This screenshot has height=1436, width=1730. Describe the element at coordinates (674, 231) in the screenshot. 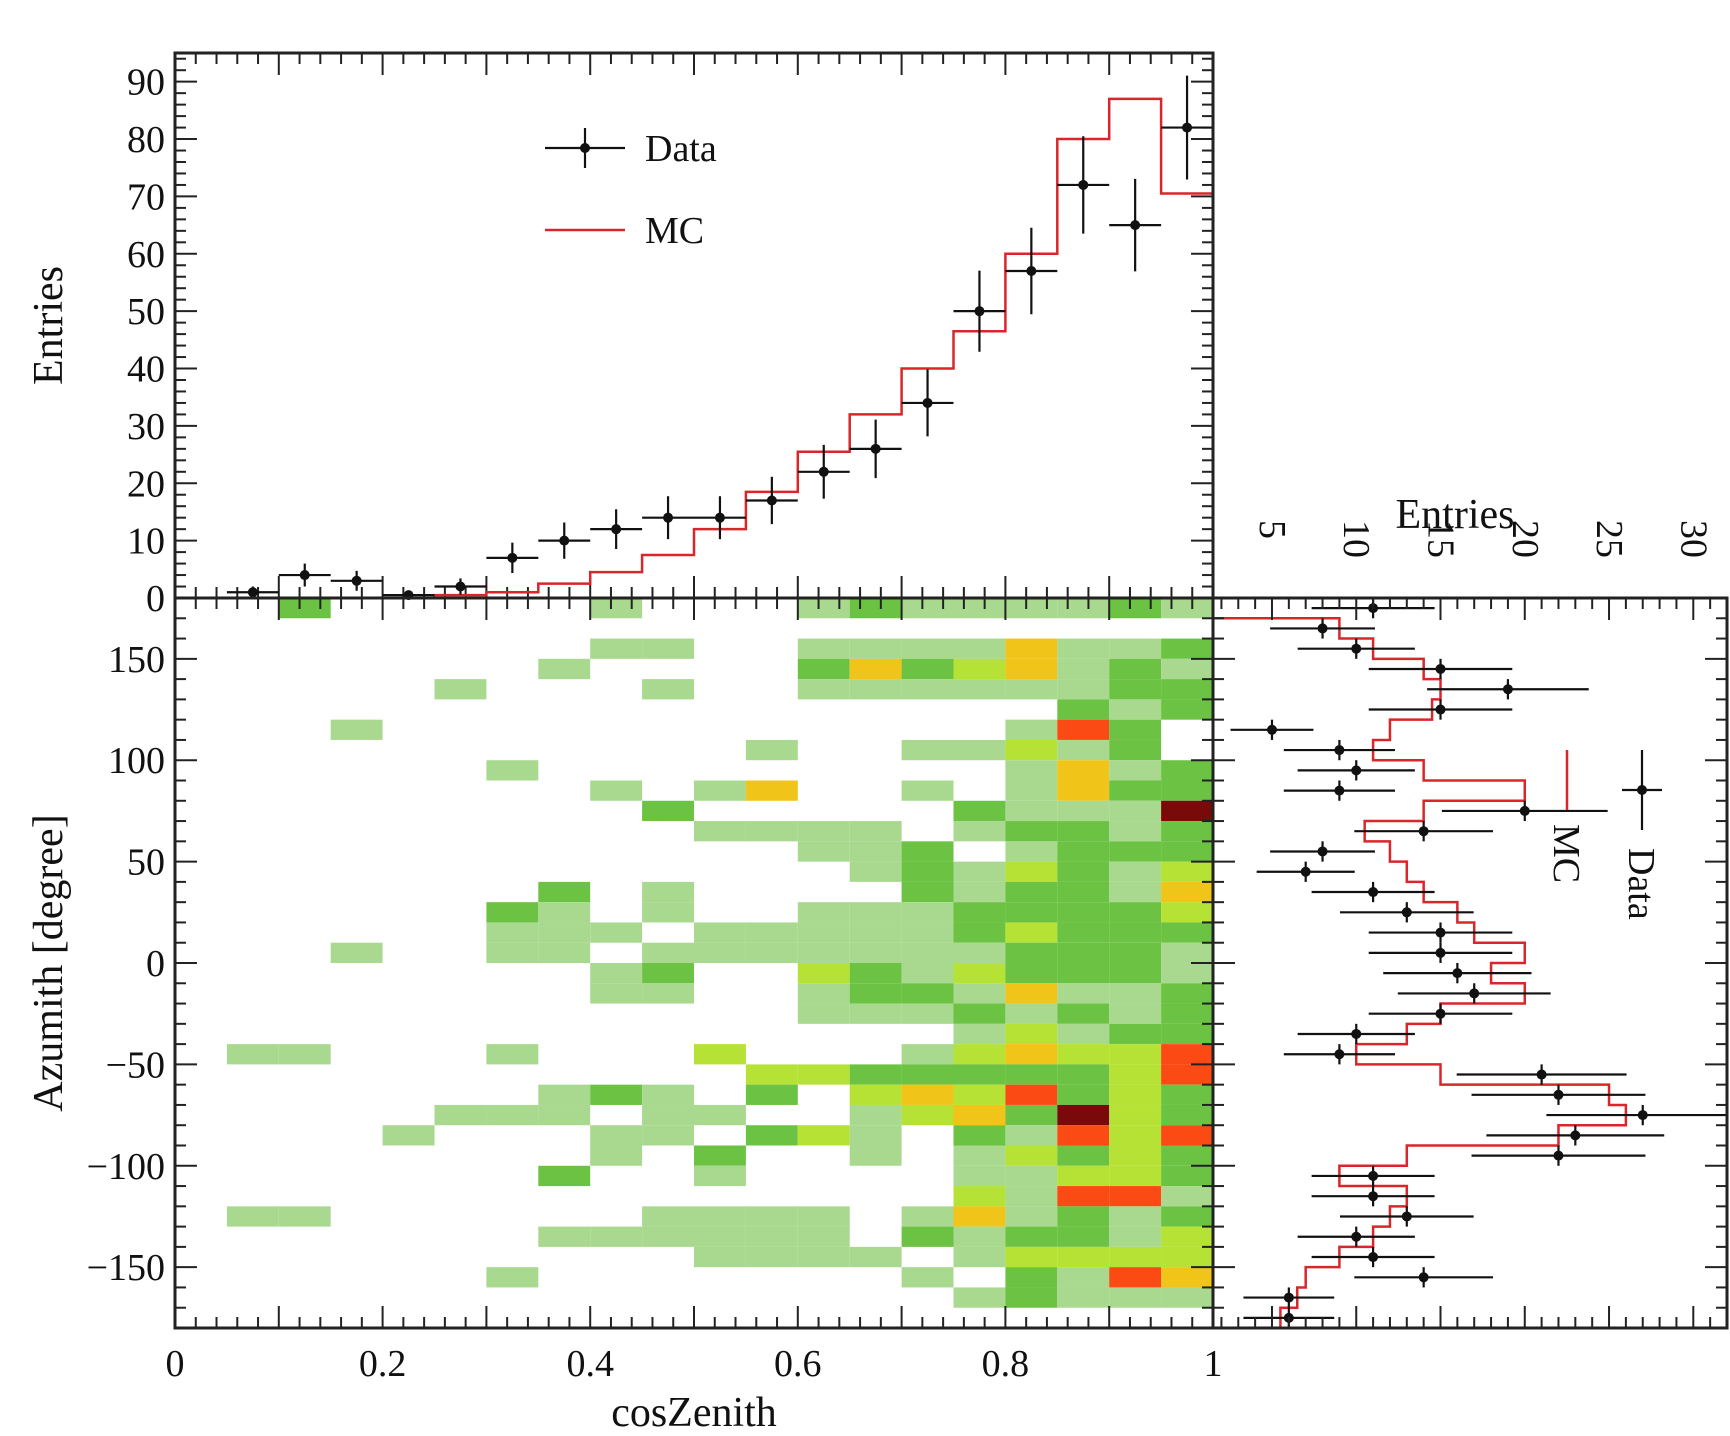

I see `legend-mc-label: MC` at that location.